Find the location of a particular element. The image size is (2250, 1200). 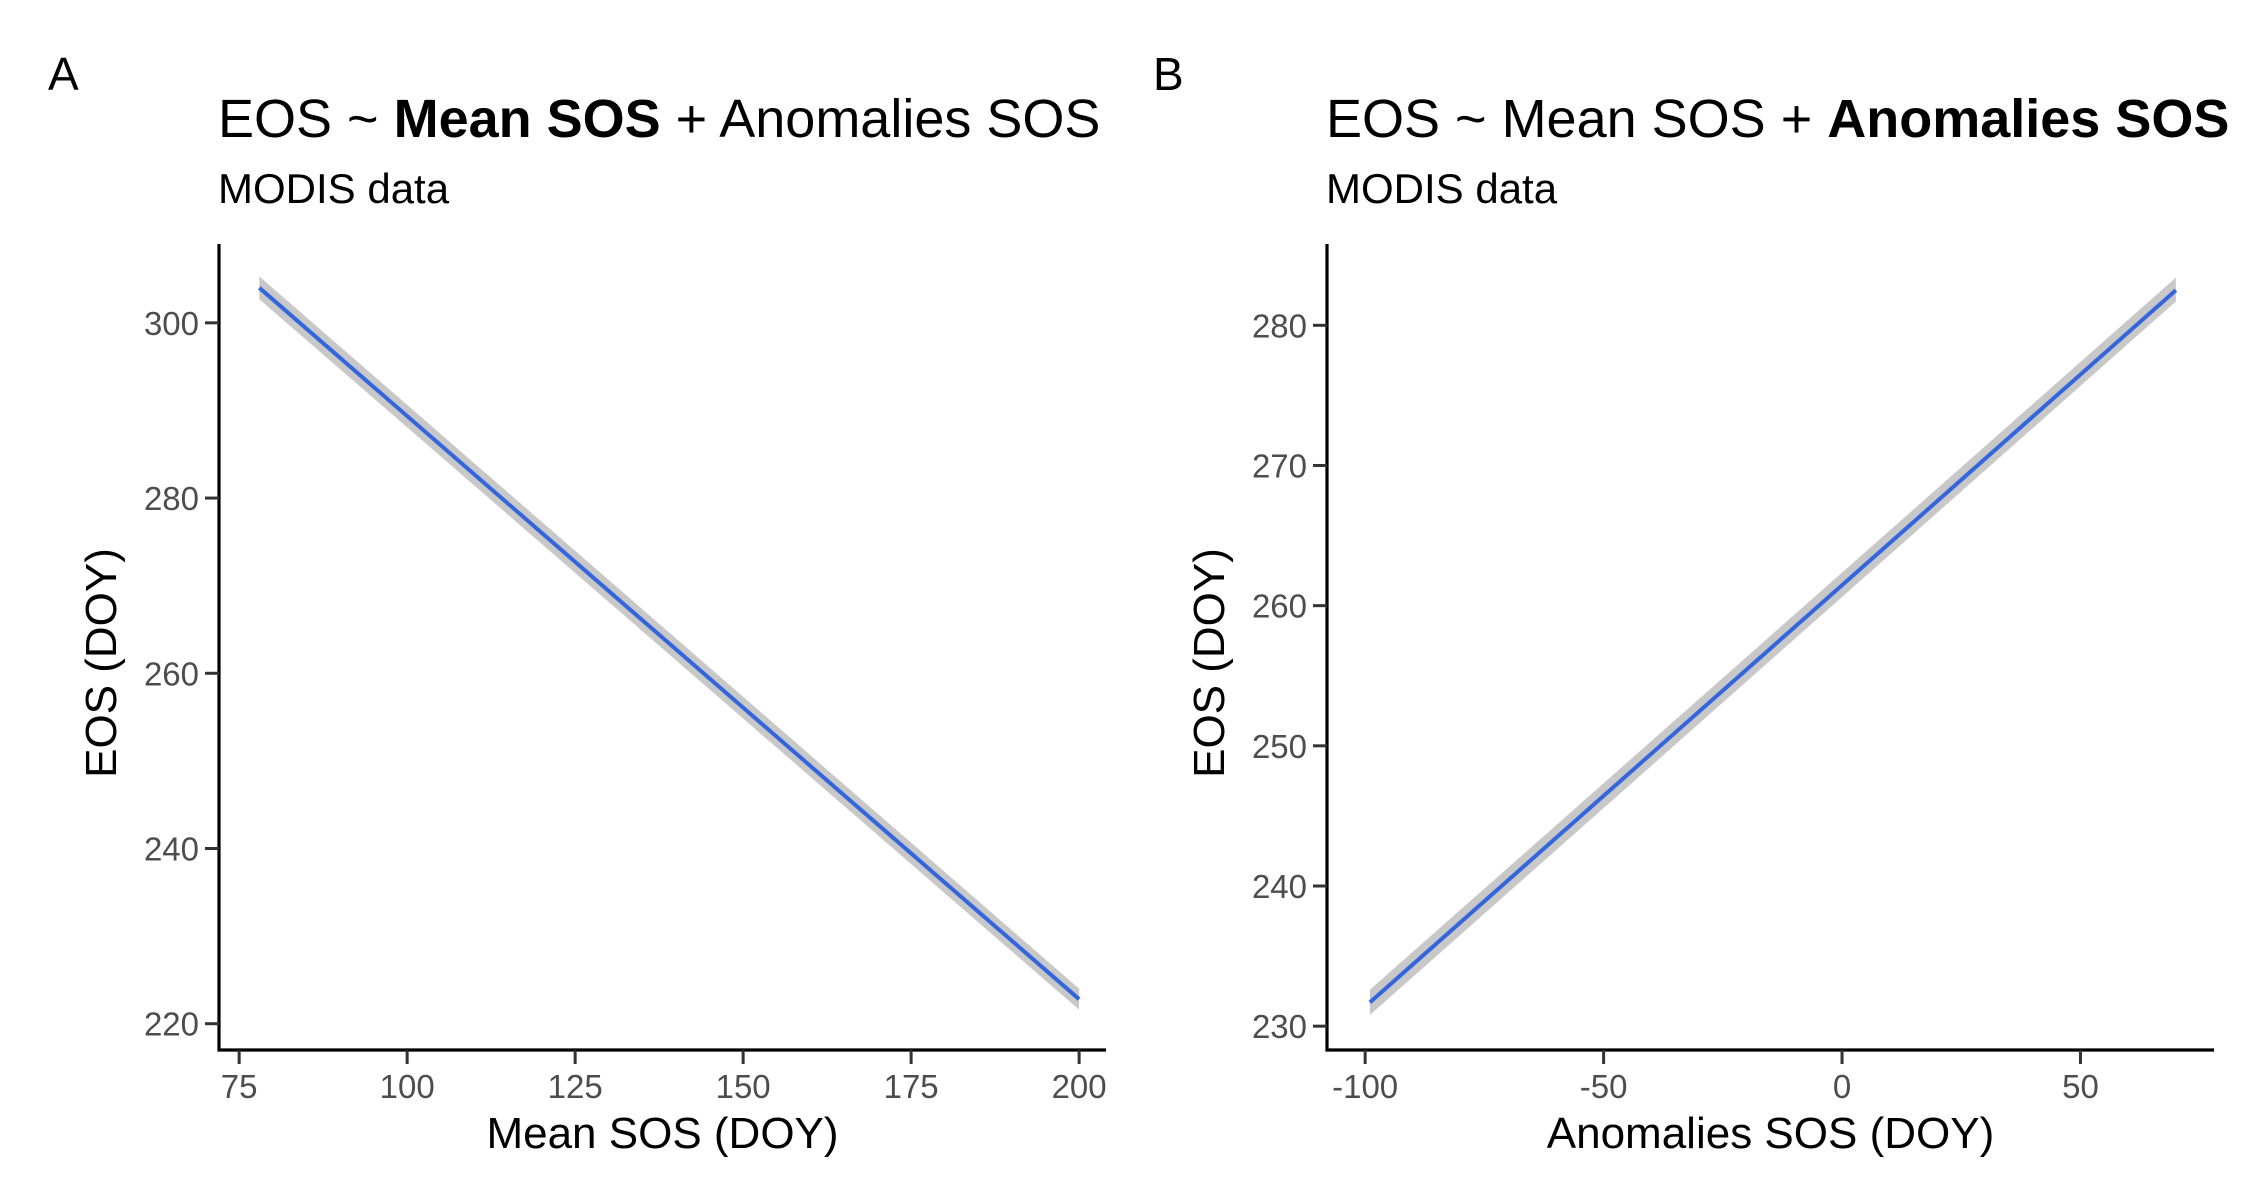

y-tick-label: 270 is located at coordinates (1279, 465).